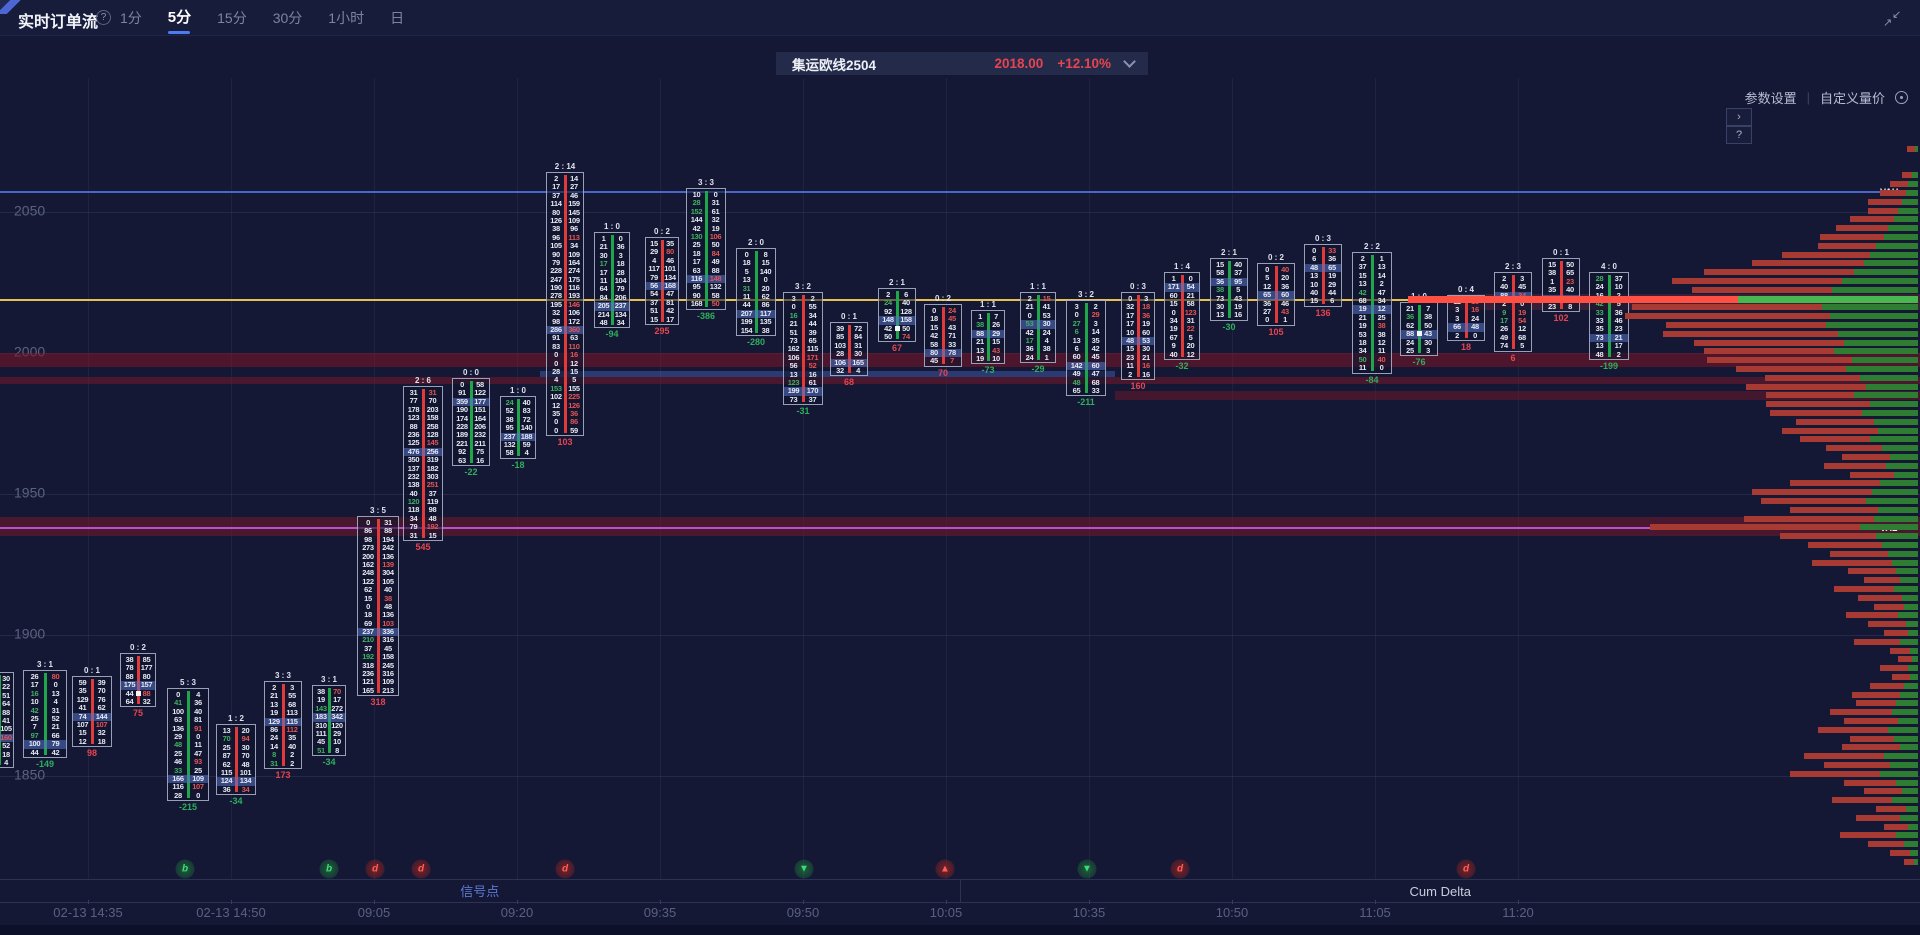  I want to click on volume-cell: 286, so click(556, 330).